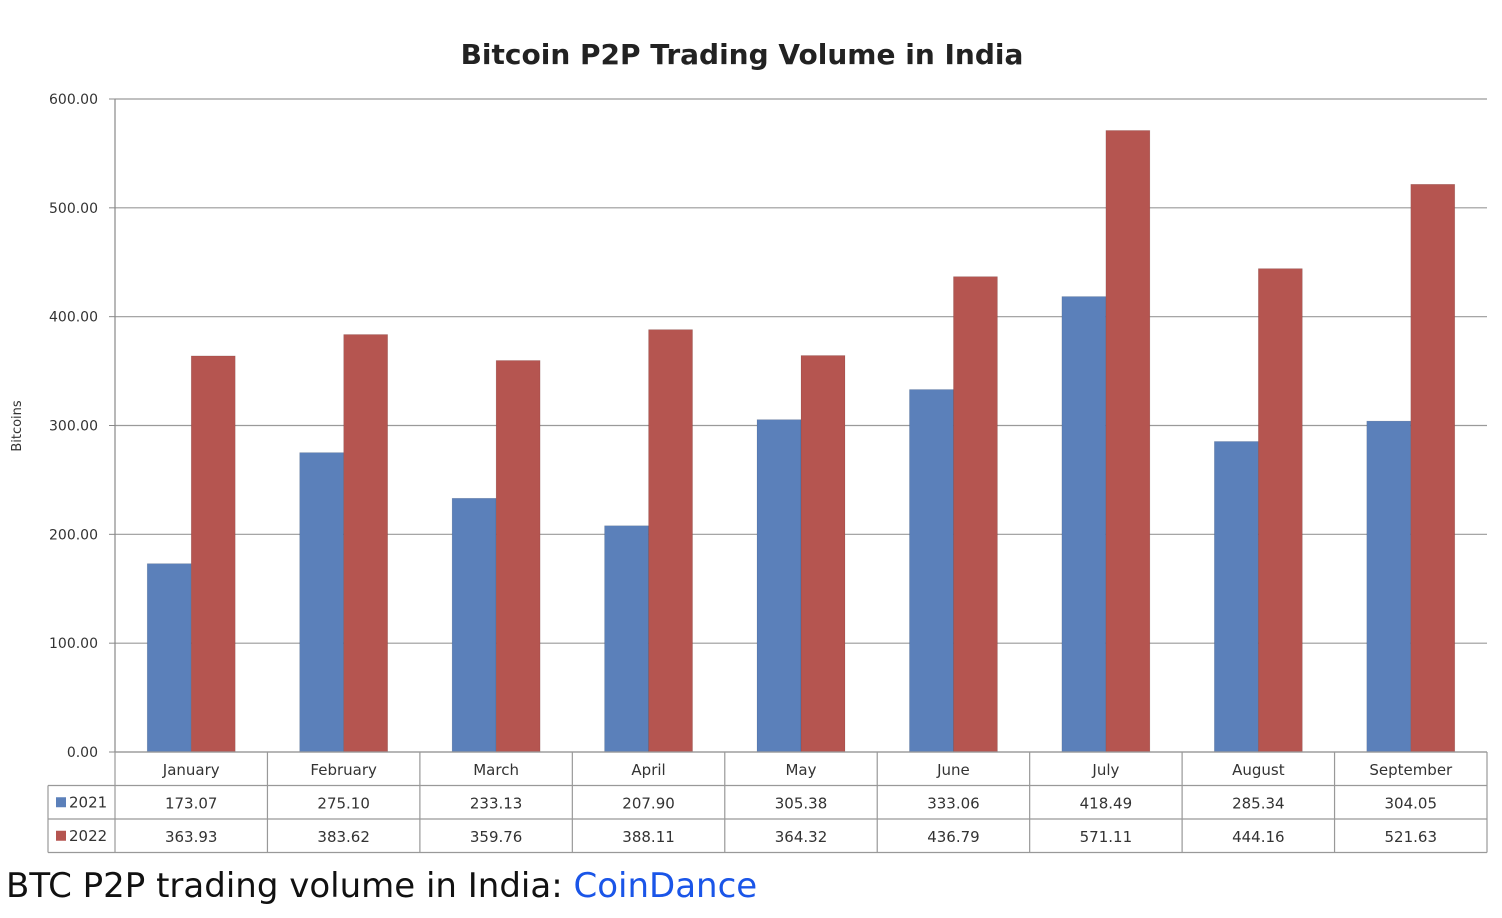  What do you see at coordinates (518, 556) in the screenshot?
I see `bar-2022-march` at bounding box center [518, 556].